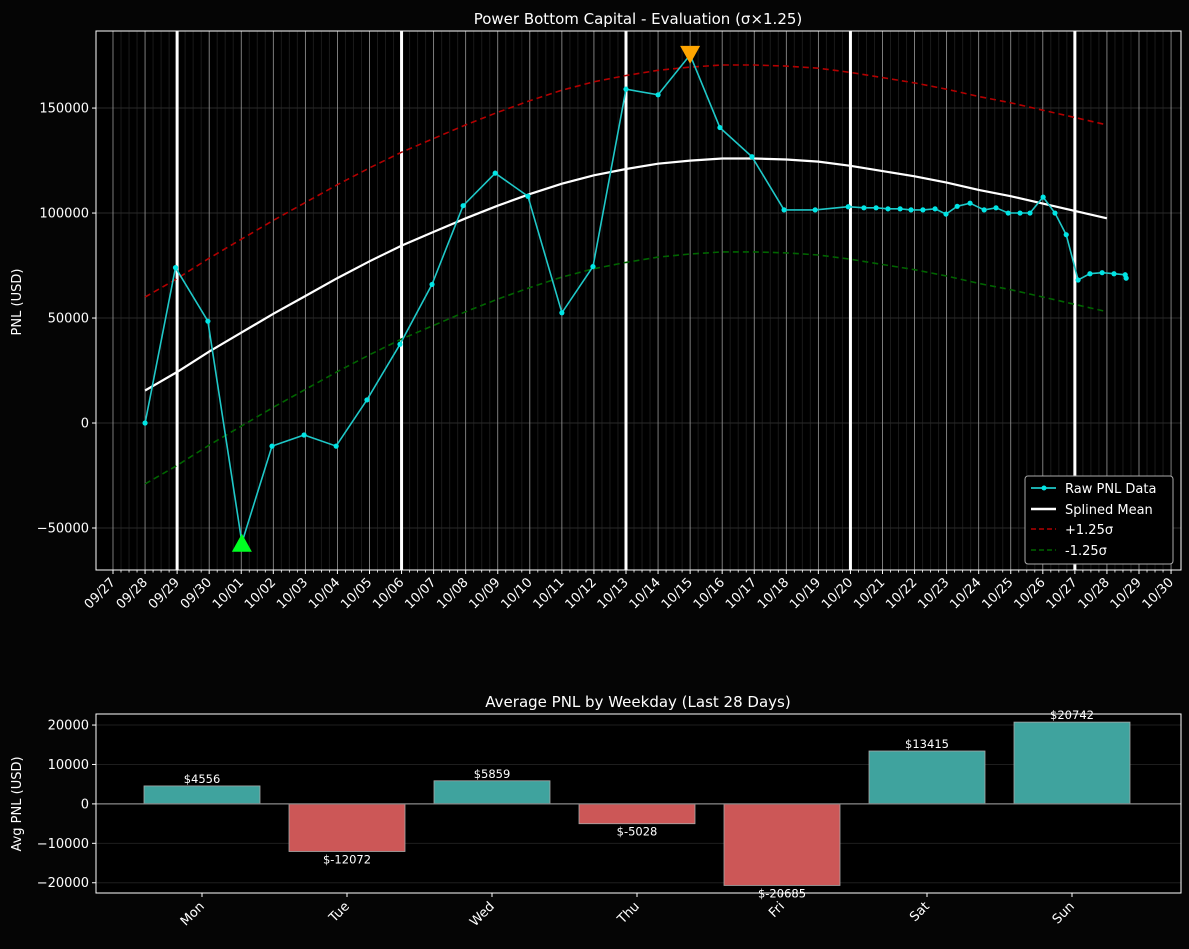  I want to click on bar-data-label: $5859, so click(492, 774).